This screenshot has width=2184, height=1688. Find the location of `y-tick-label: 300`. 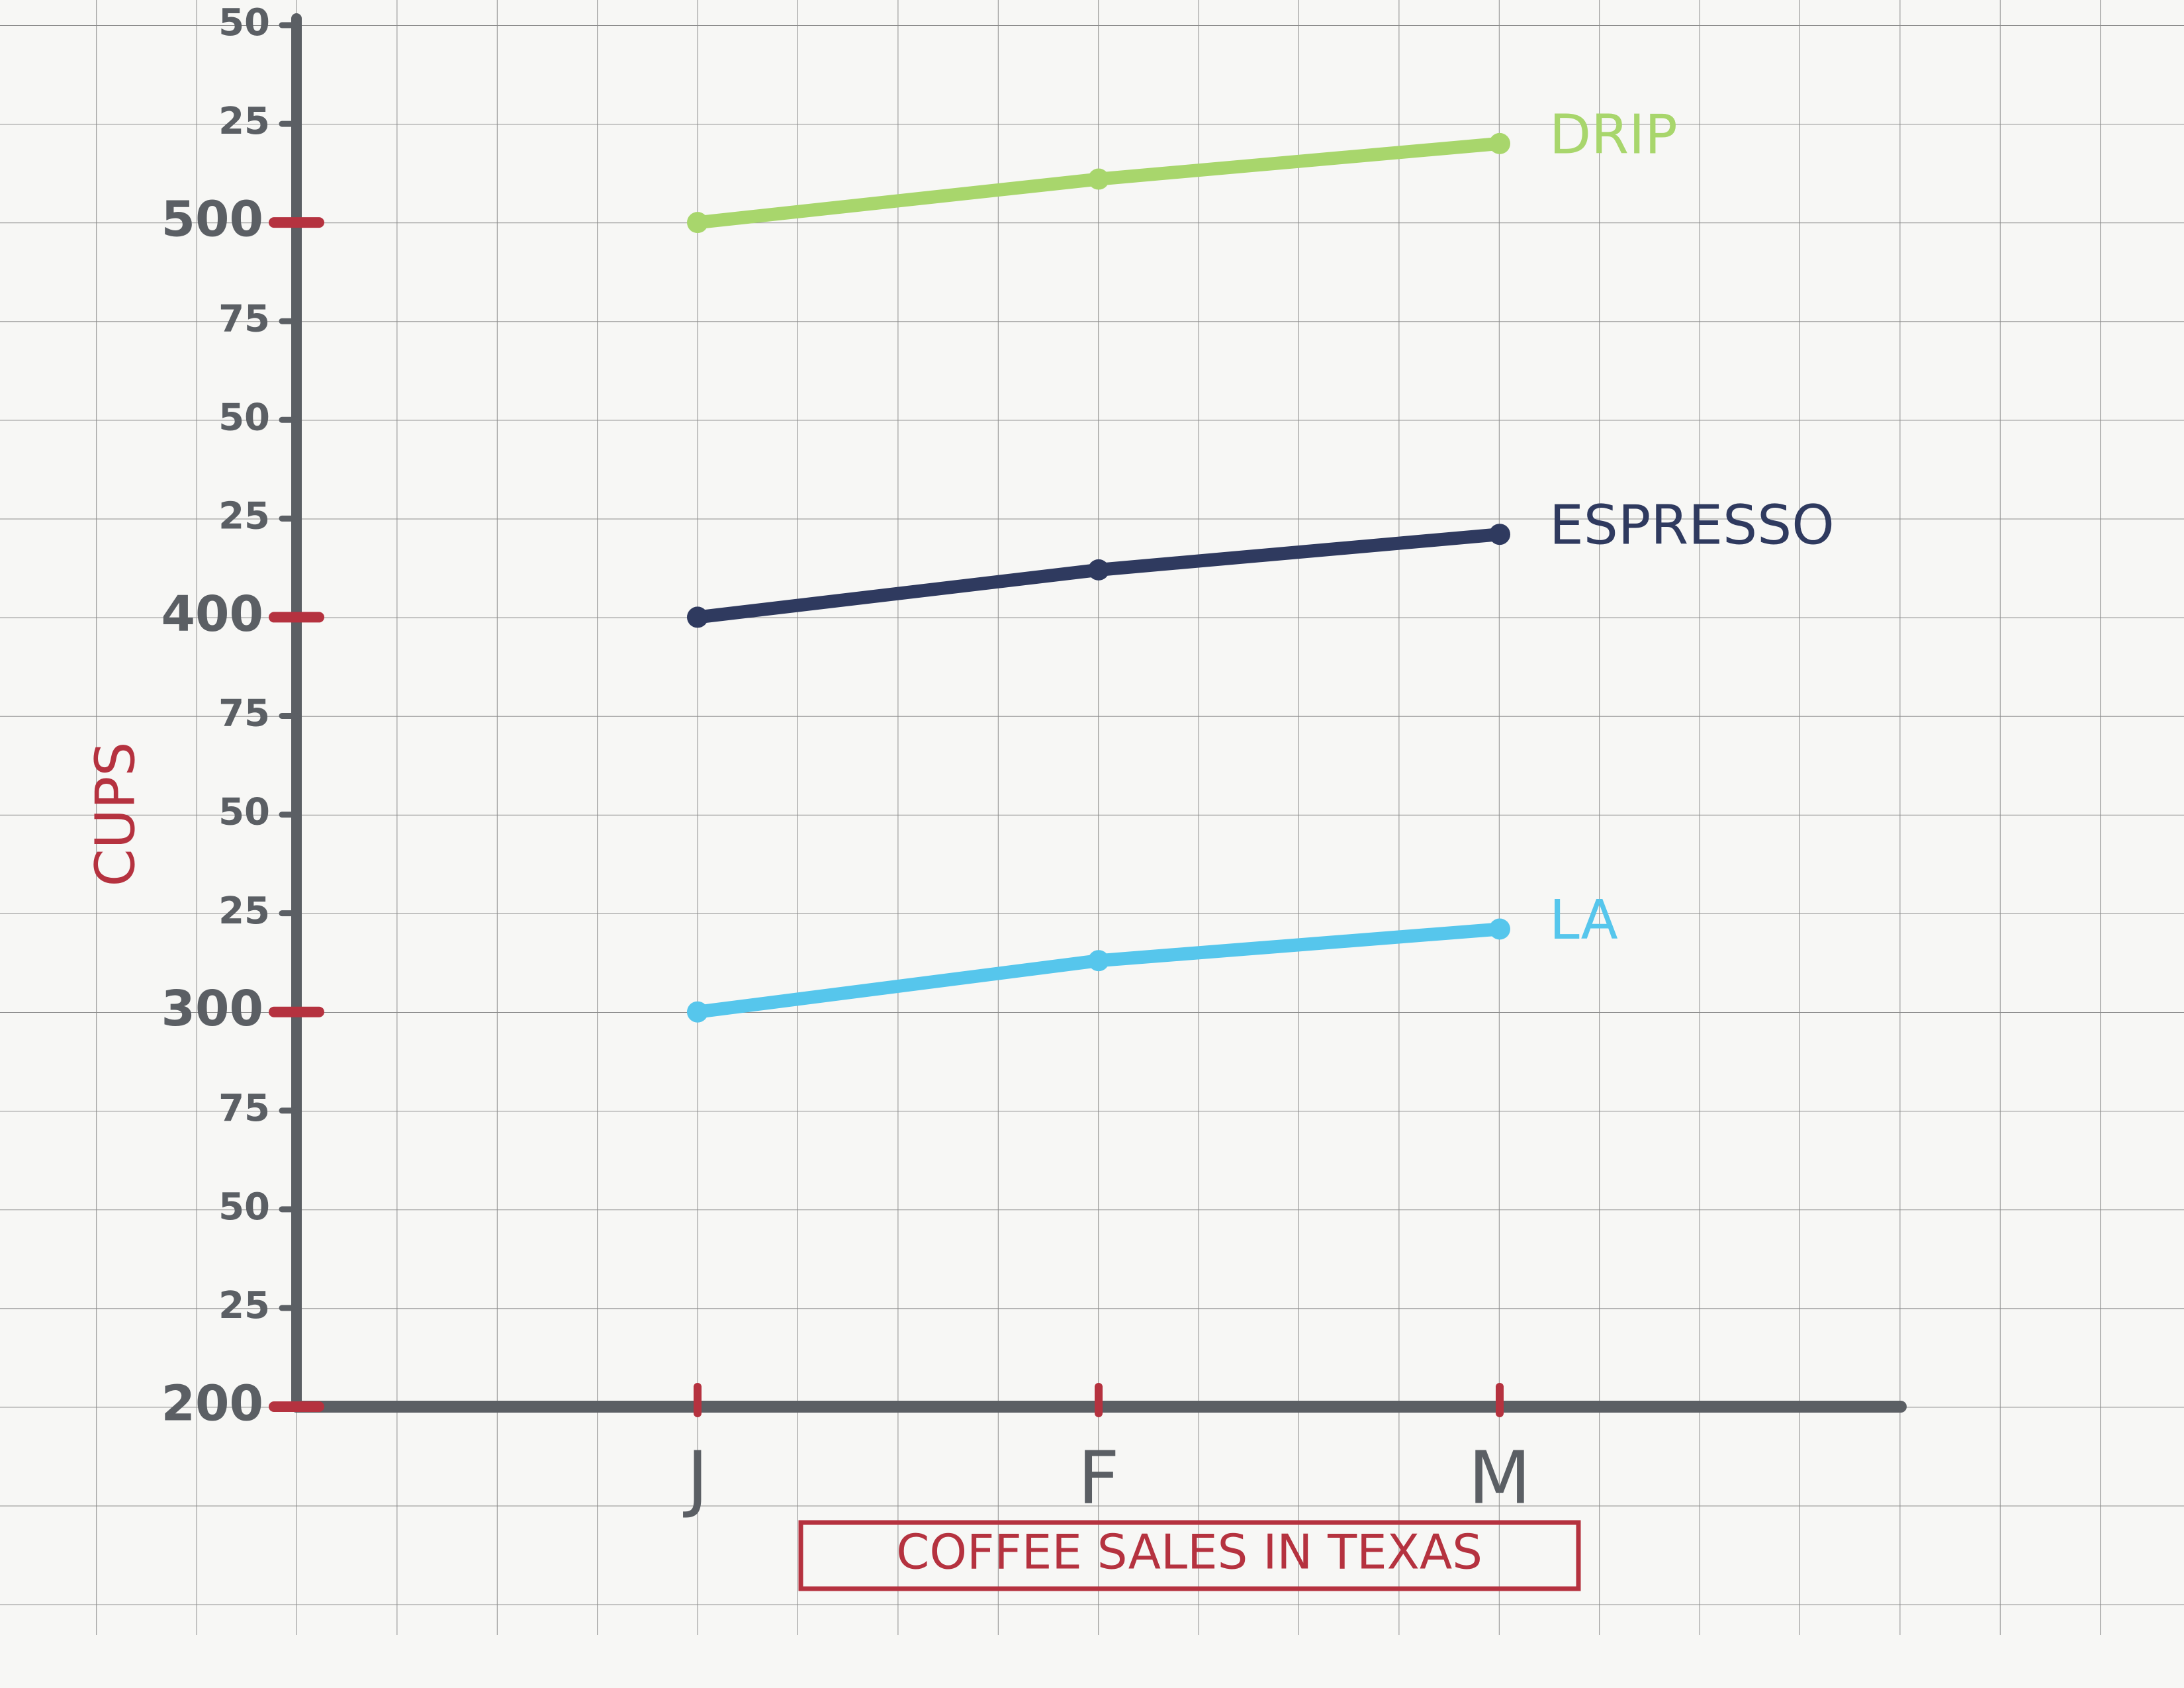

y-tick-label: 300 is located at coordinates (212, 1008).